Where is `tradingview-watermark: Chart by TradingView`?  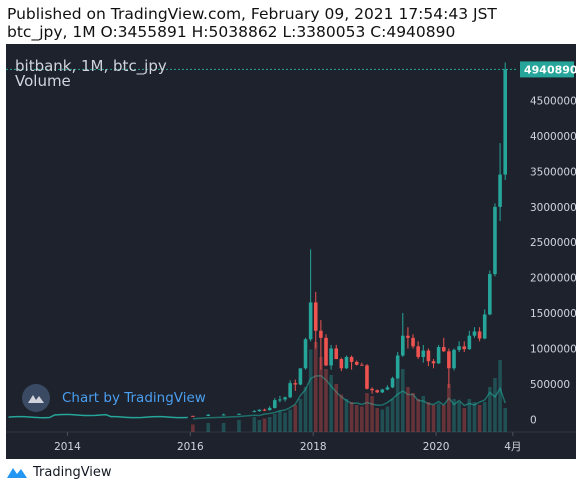
tradingview-watermark: Chart by TradingView is located at coordinates (114, 398).